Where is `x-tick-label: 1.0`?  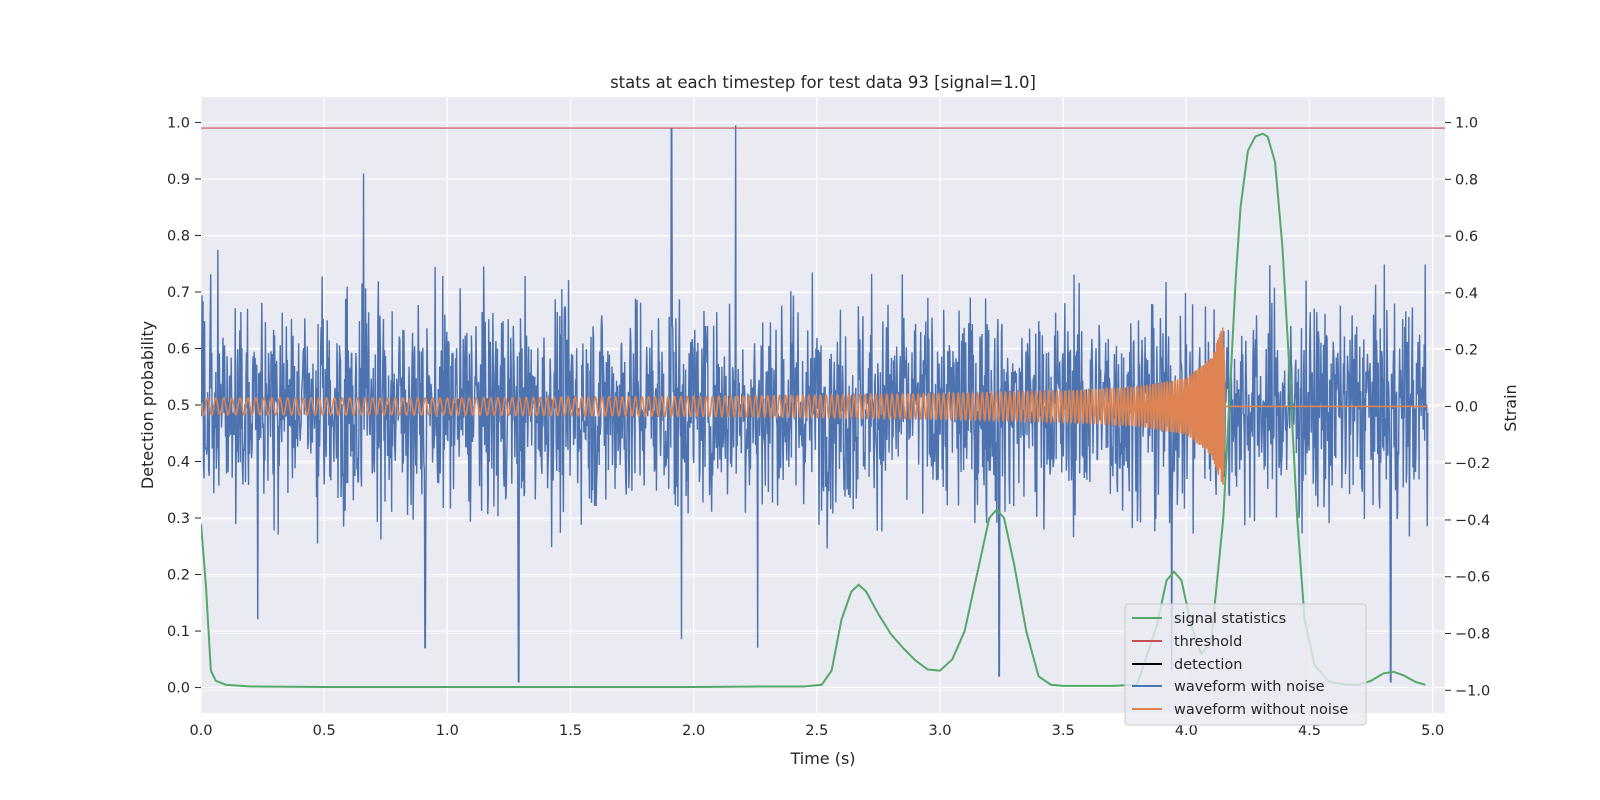
x-tick-label: 1.0 is located at coordinates (447, 731).